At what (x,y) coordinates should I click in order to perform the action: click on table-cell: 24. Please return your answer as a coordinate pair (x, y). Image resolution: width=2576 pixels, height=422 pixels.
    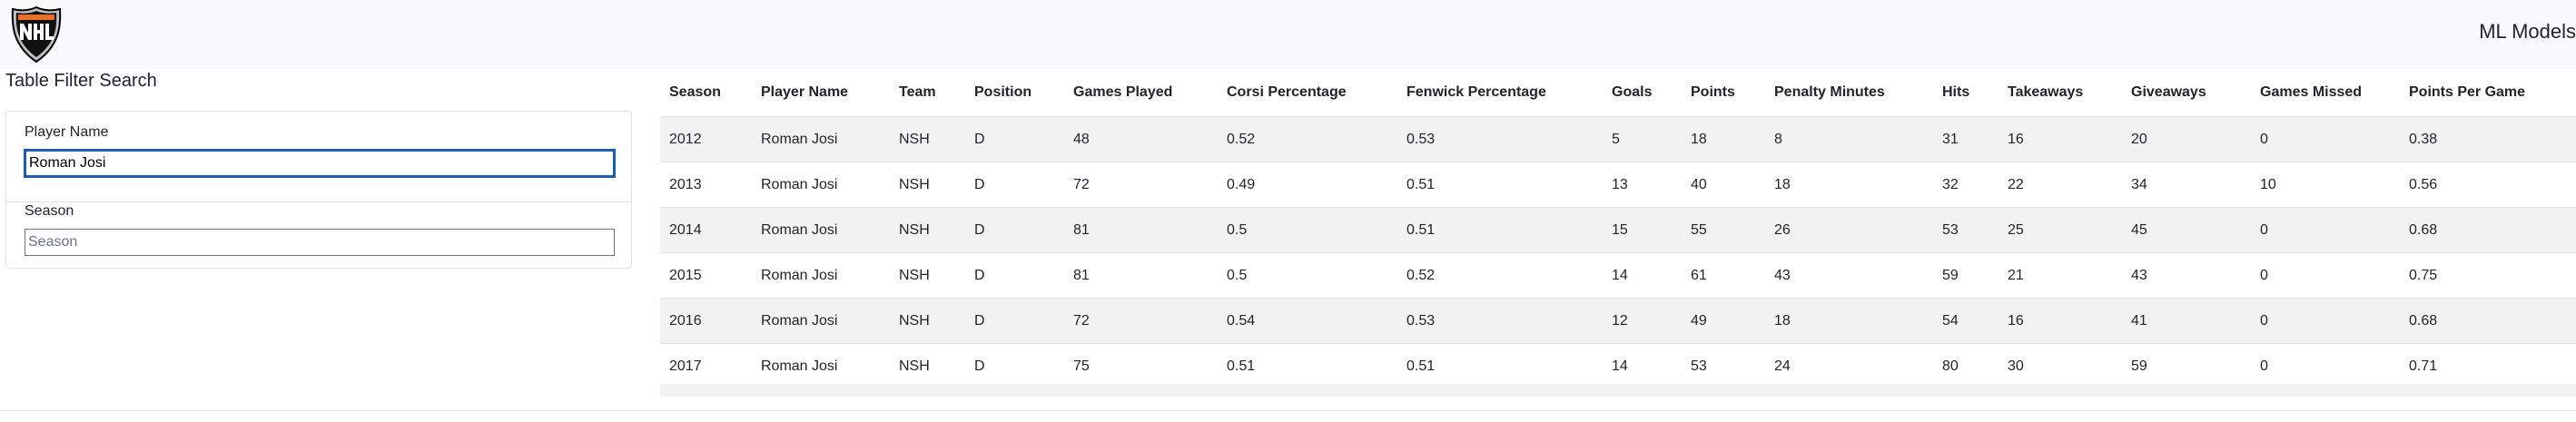
    Looking at the image, I should click on (1849, 366).